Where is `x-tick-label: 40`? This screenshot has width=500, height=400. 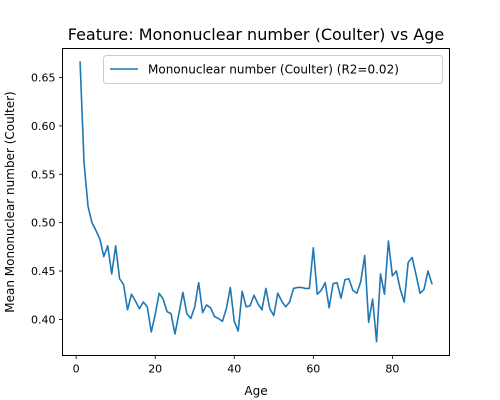 x-tick-label: 40 is located at coordinates (234, 369).